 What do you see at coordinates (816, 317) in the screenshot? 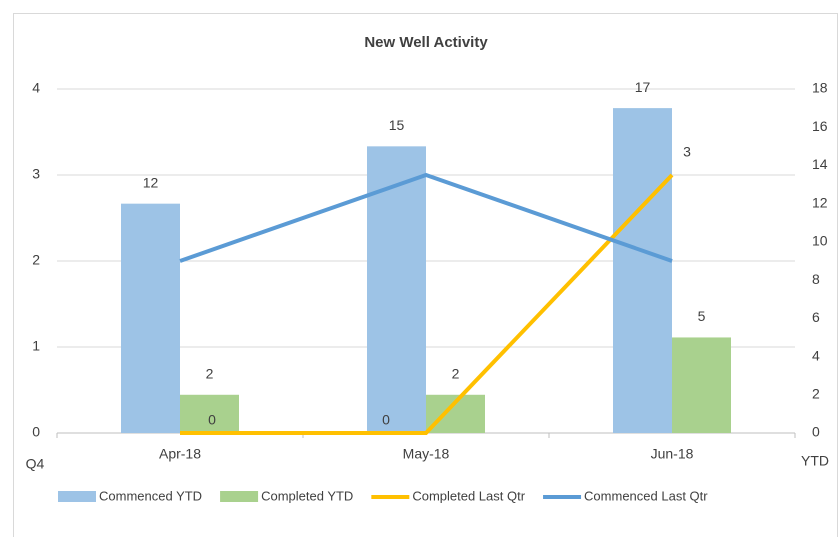
I see `y2-tick-label: 6` at bounding box center [816, 317].